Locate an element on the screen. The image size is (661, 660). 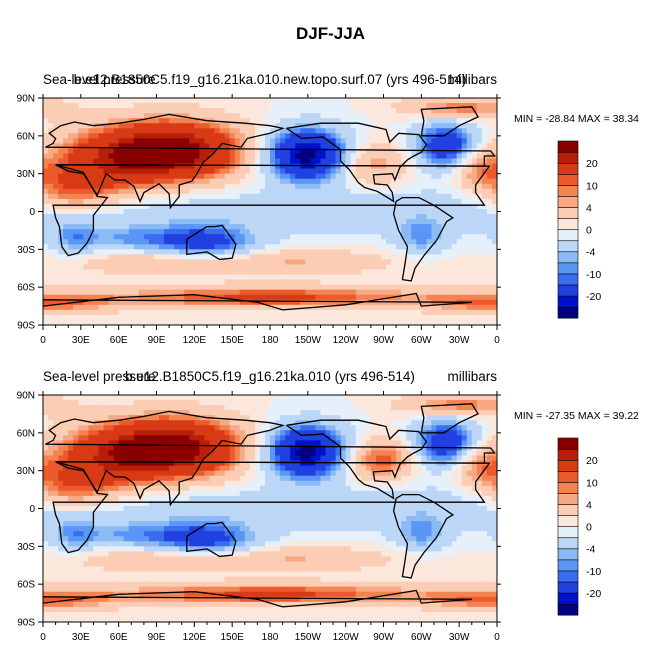
min-max-label: MIN = -28.84 MAX = 38.34 is located at coordinates (576, 119).